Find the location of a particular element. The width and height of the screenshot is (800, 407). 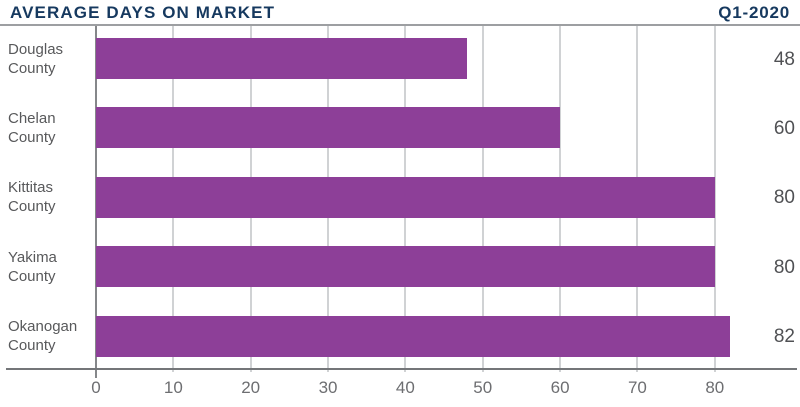

category-label: Douglas County is located at coordinates (36, 58).